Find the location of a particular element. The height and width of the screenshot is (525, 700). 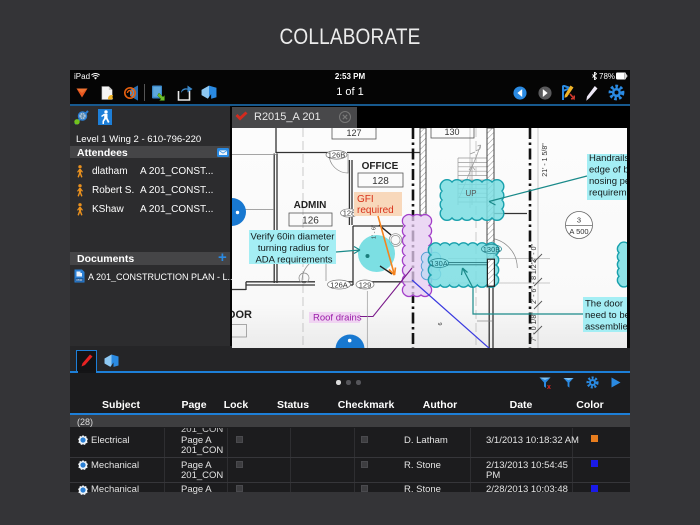

svg-text: UP is located at coordinates (470, 193).